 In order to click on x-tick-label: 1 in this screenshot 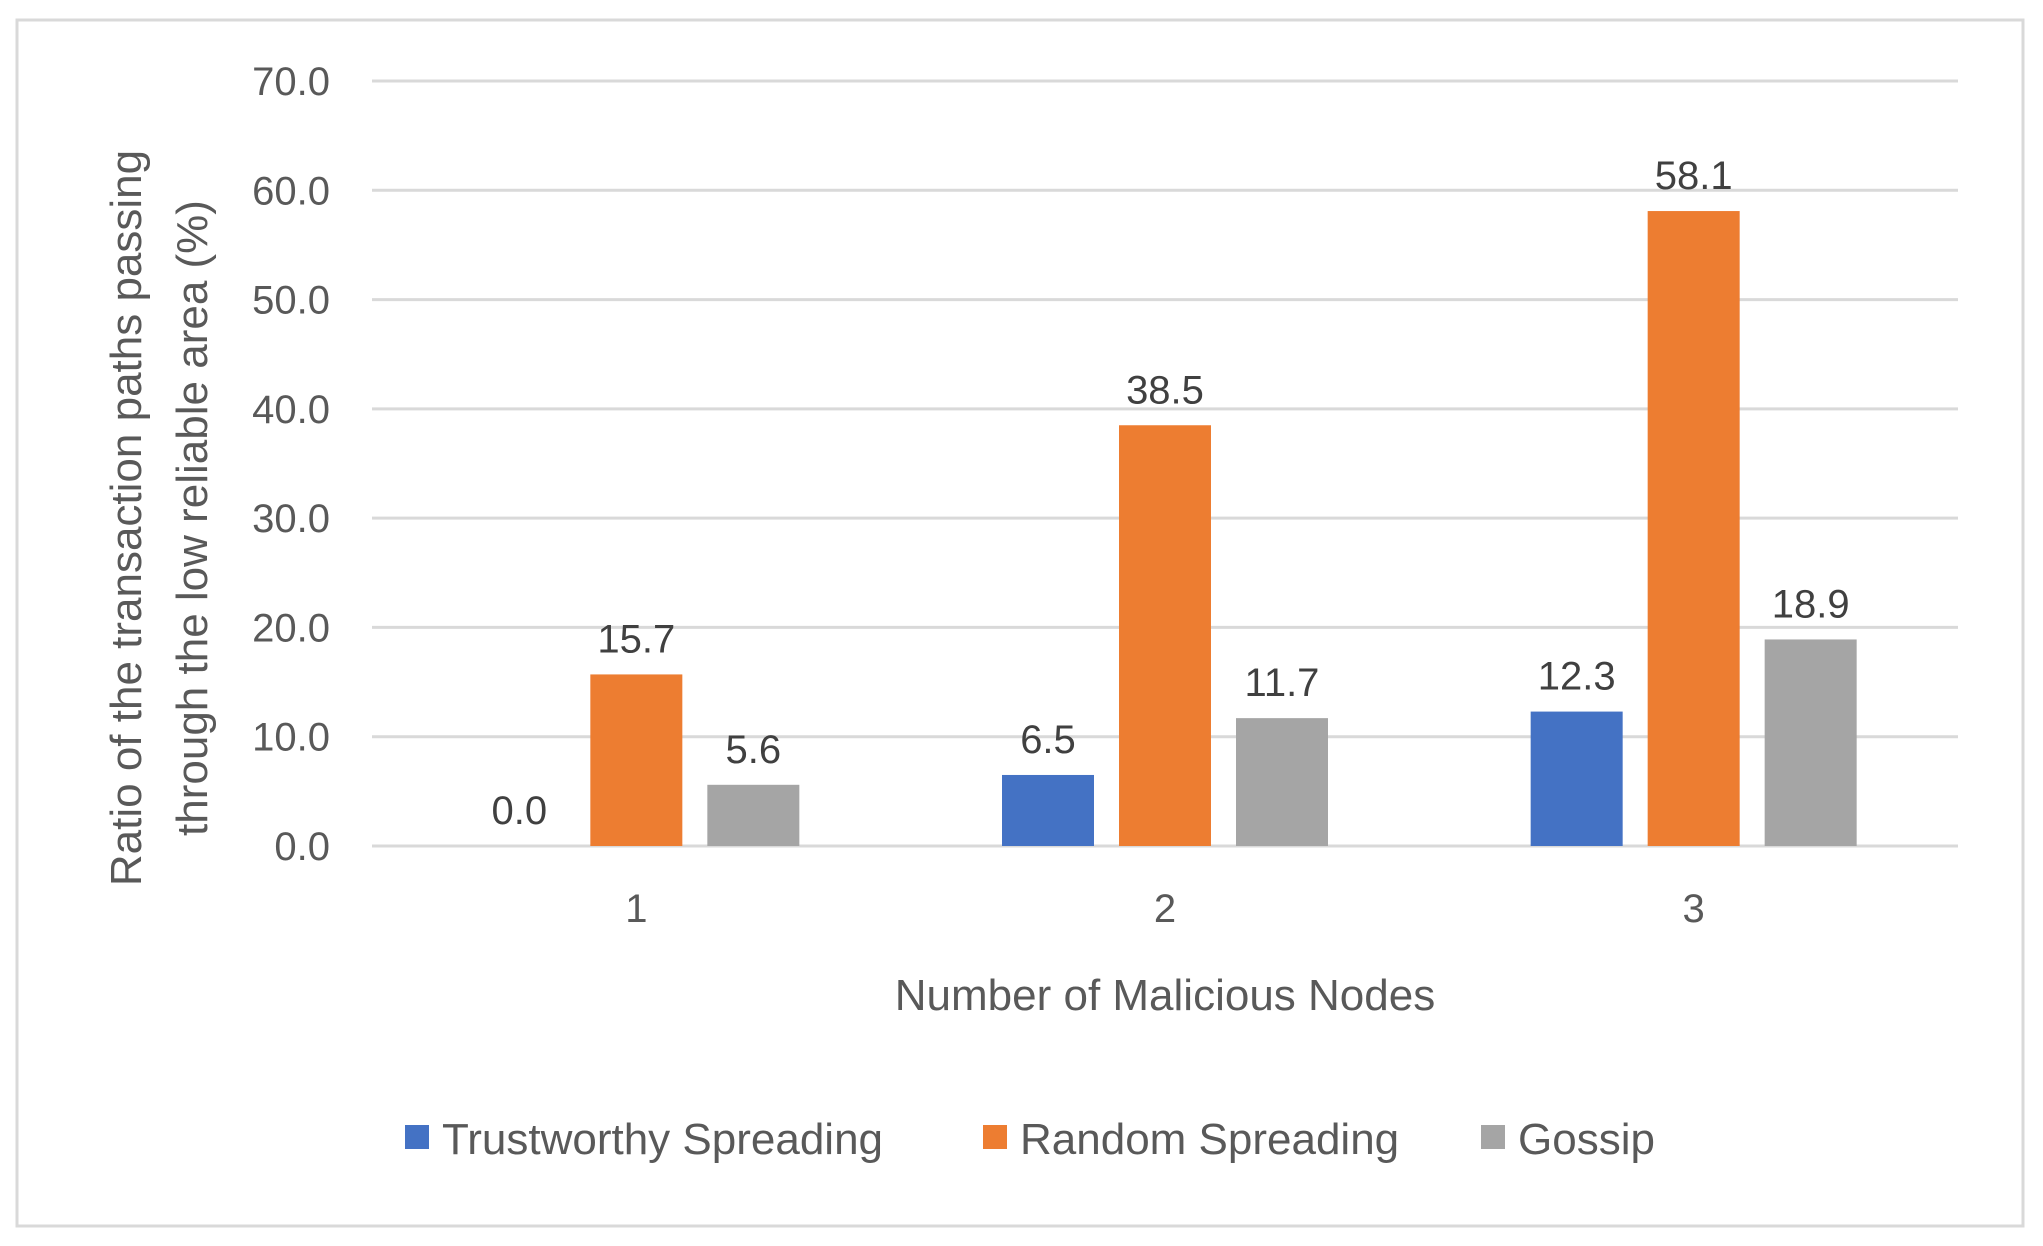, I will do `click(636, 909)`.